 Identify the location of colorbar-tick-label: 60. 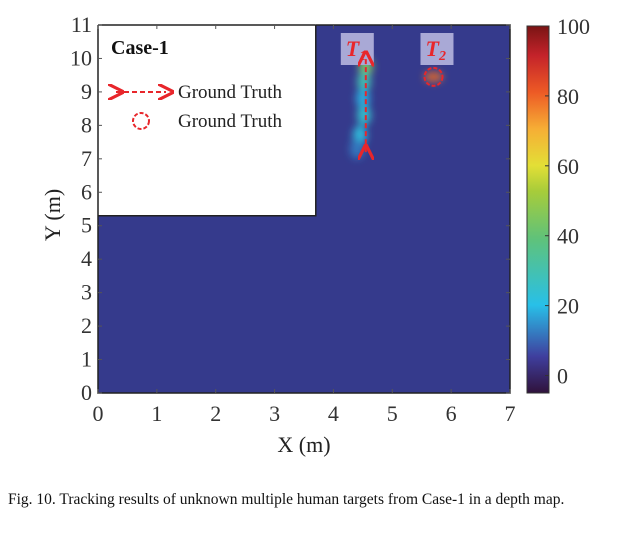
(568, 166).